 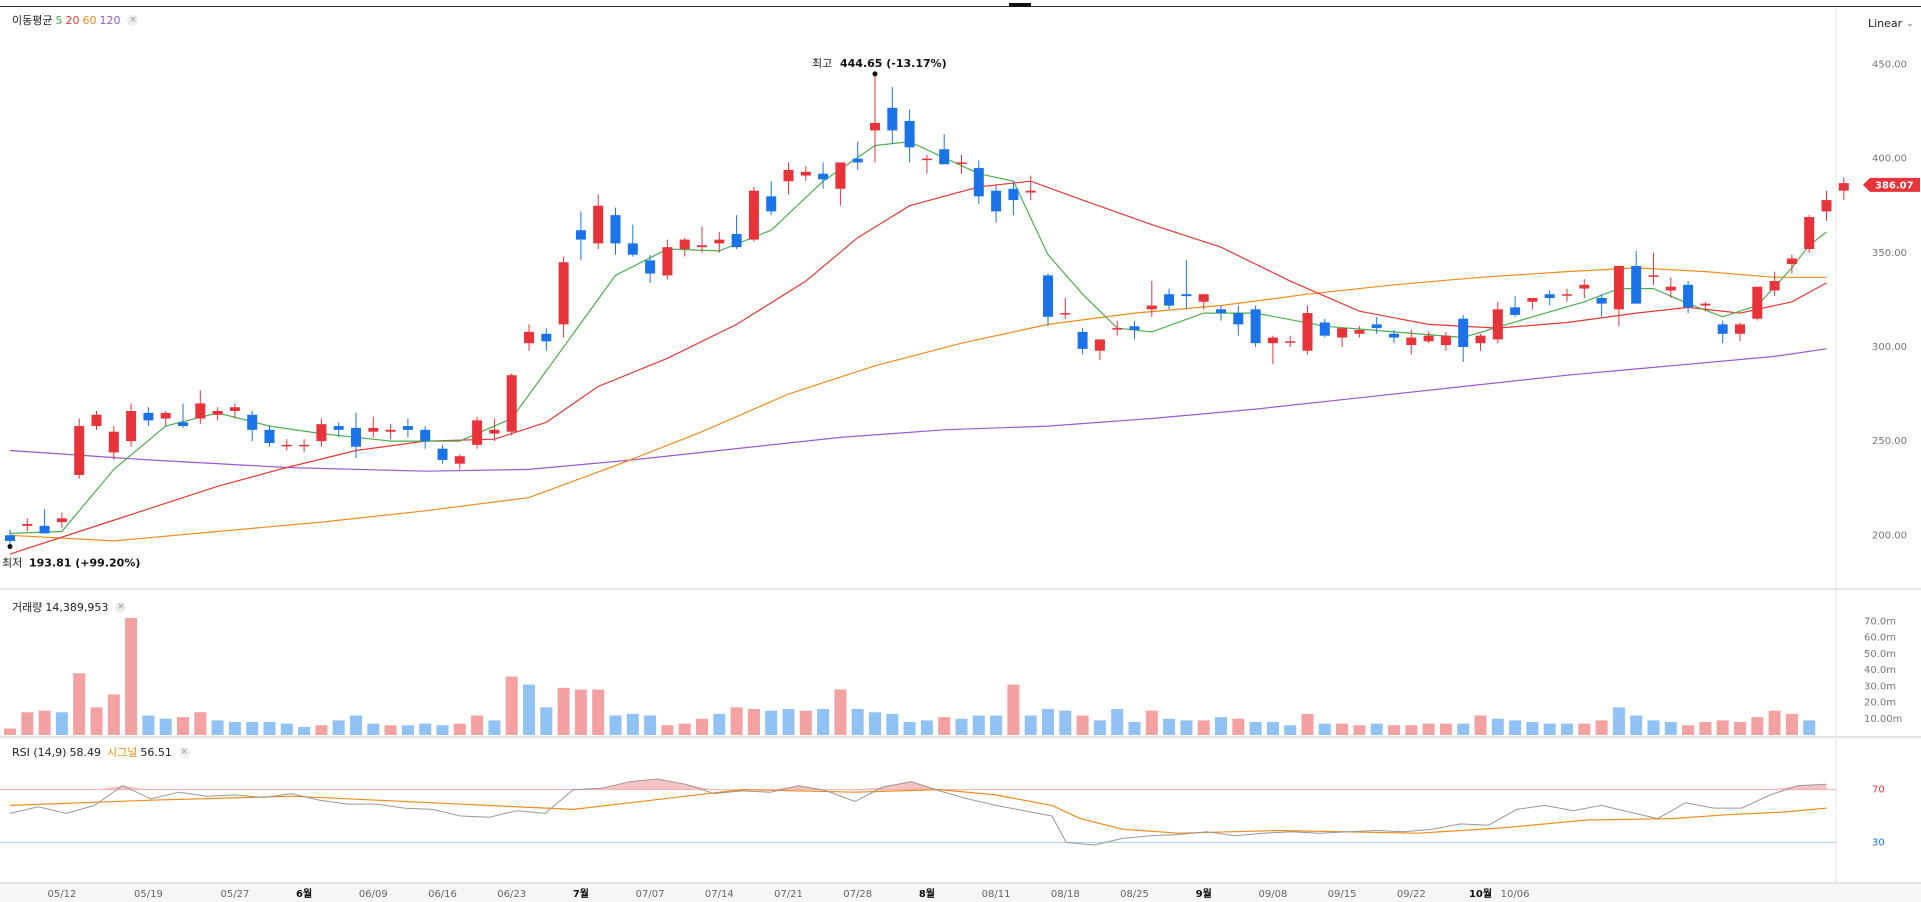 I want to click on high-marker, so click(x=875, y=74).